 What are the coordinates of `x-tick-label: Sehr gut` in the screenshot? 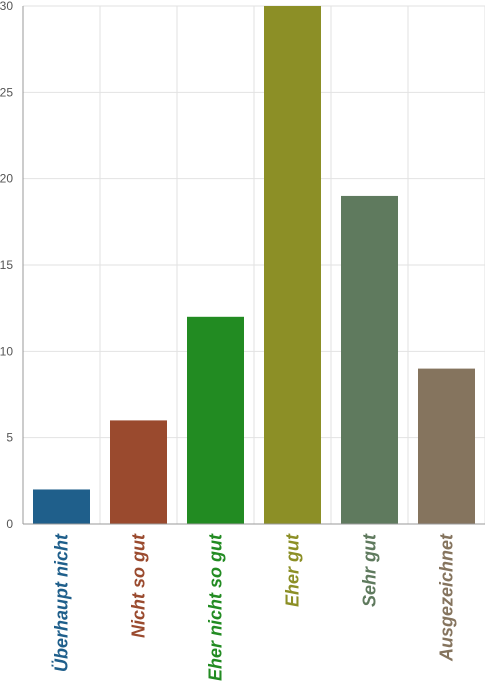 It's located at (370, 570).